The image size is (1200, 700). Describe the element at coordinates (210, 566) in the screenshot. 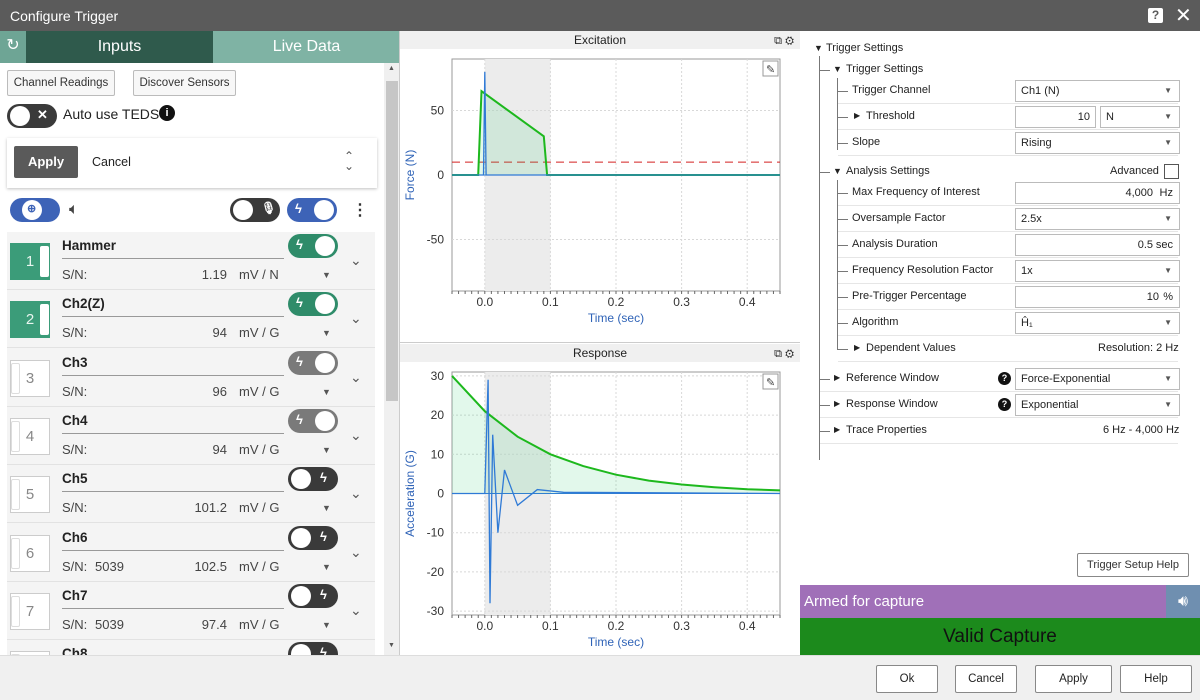

I see `sensitivity-value: 102.5` at that location.